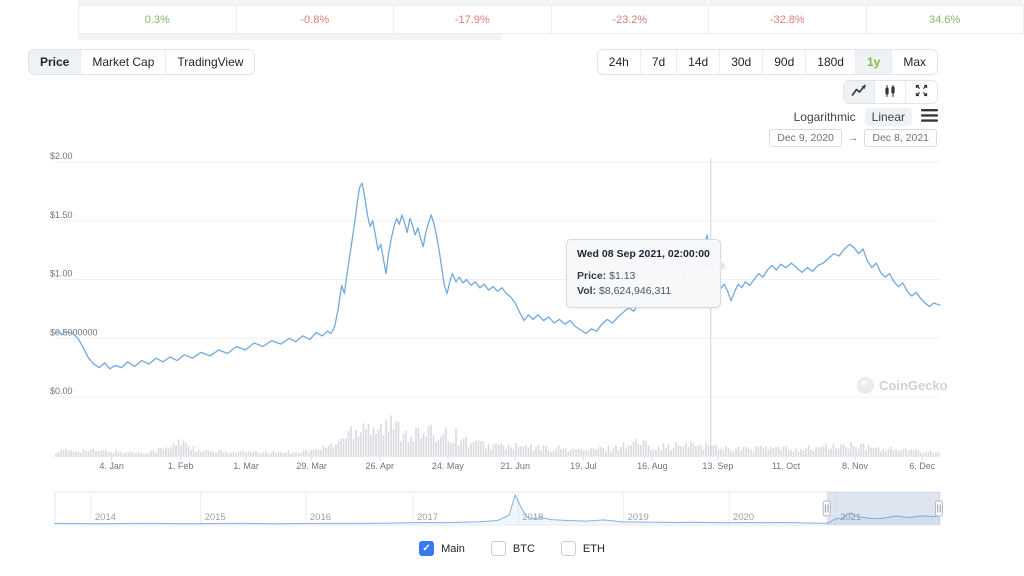 The image size is (1024, 576). I want to click on tooltip-date: Wed 08 Sep 2021, 02:00:00, so click(643, 254).